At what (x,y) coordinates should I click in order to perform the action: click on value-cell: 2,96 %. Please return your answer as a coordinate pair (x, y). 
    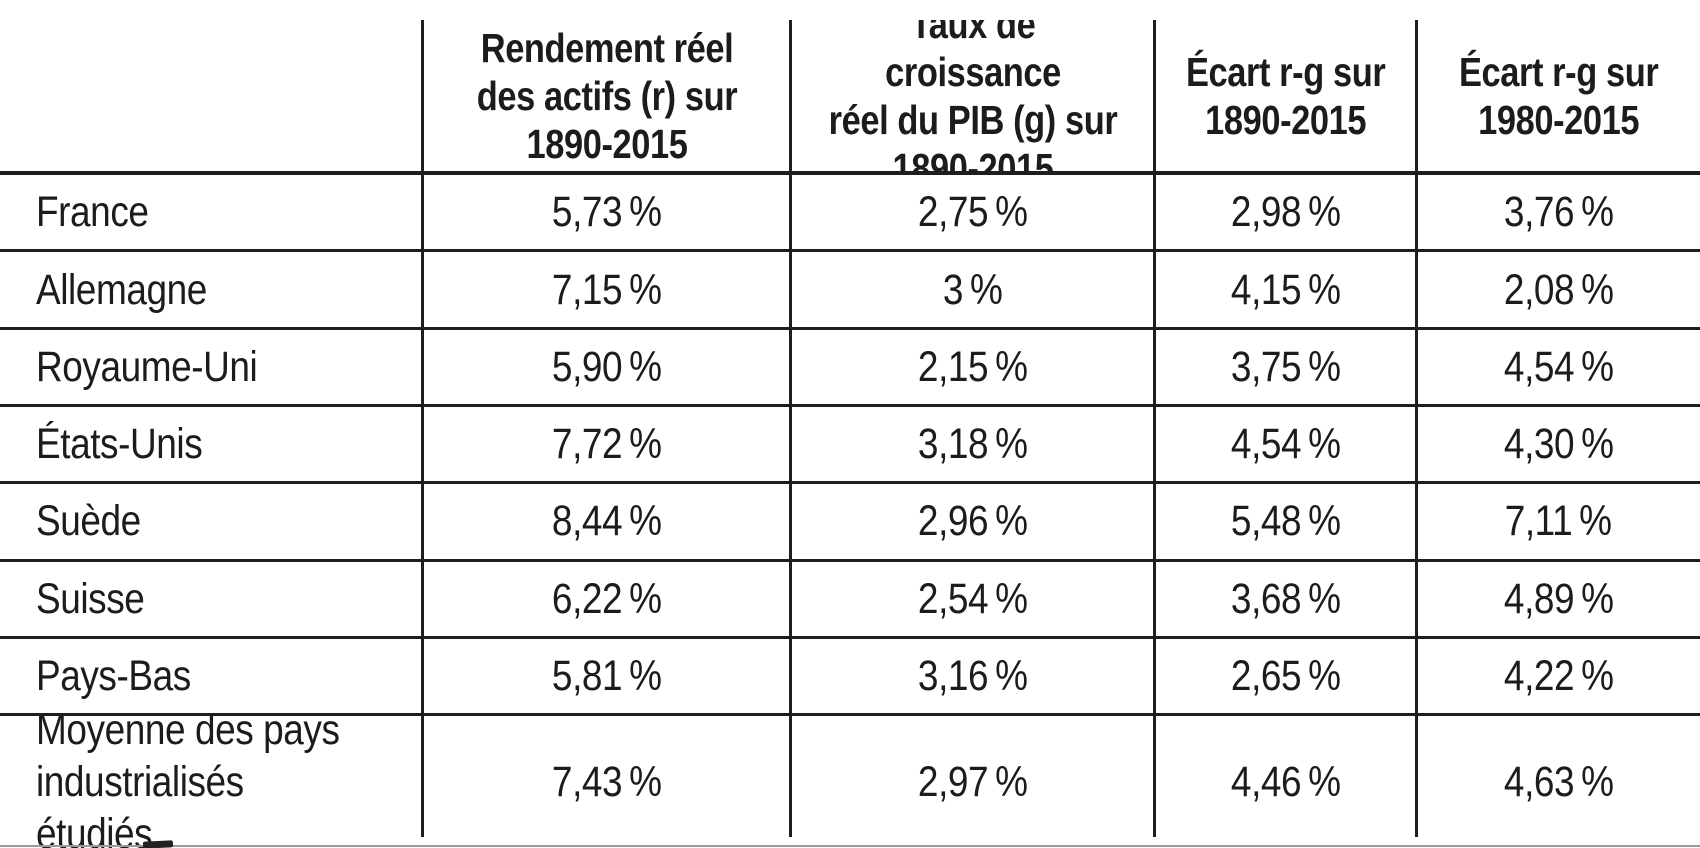
    Looking at the image, I should click on (973, 521).